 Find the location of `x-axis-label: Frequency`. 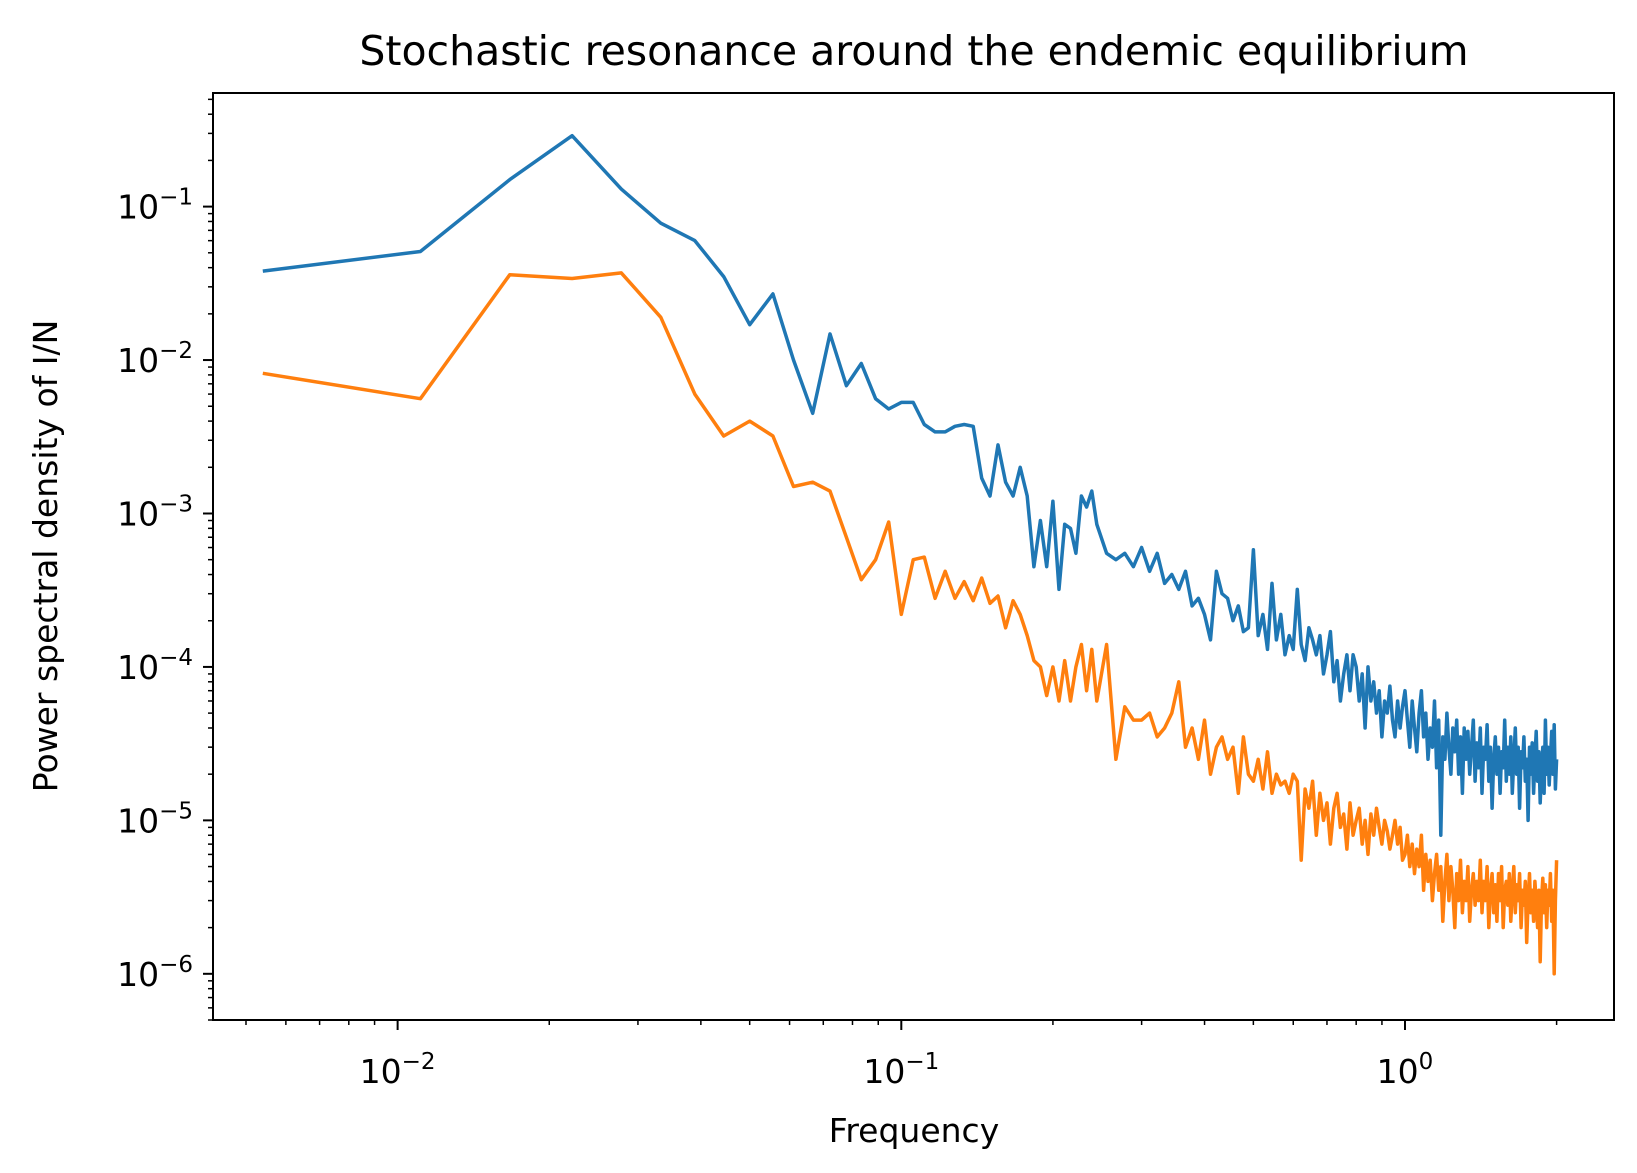

x-axis-label: Frequency is located at coordinates (914, 1130).